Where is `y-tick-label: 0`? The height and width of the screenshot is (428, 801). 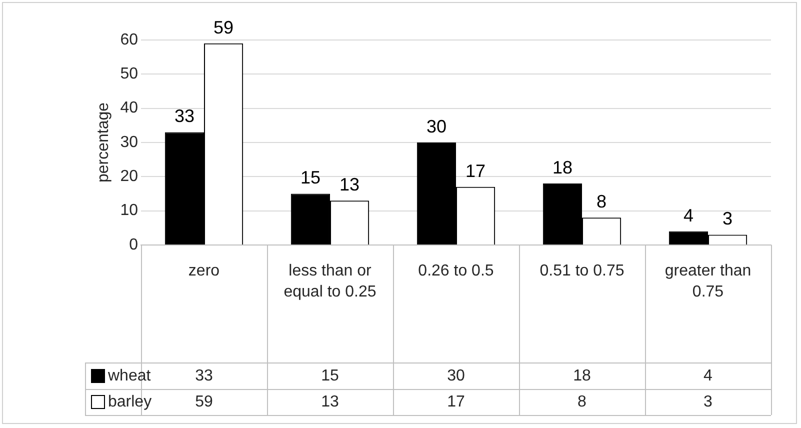 y-tick-label: 0 is located at coordinates (133, 245).